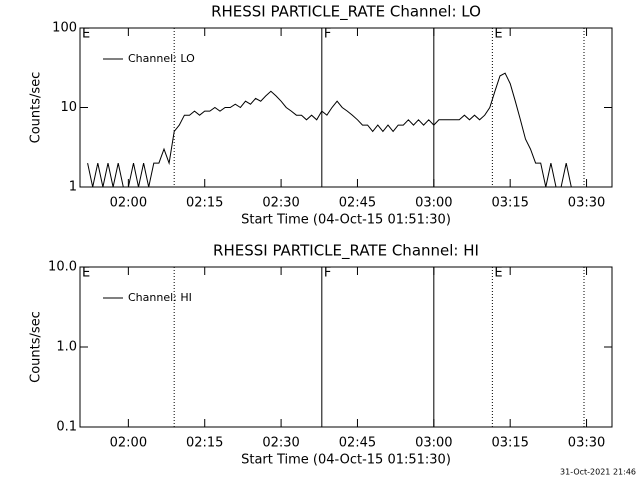 This screenshot has height=480, width=640. Describe the element at coordinates (62, 267) in the screenshot. I see `y-tick-label: 10.0` at that location.